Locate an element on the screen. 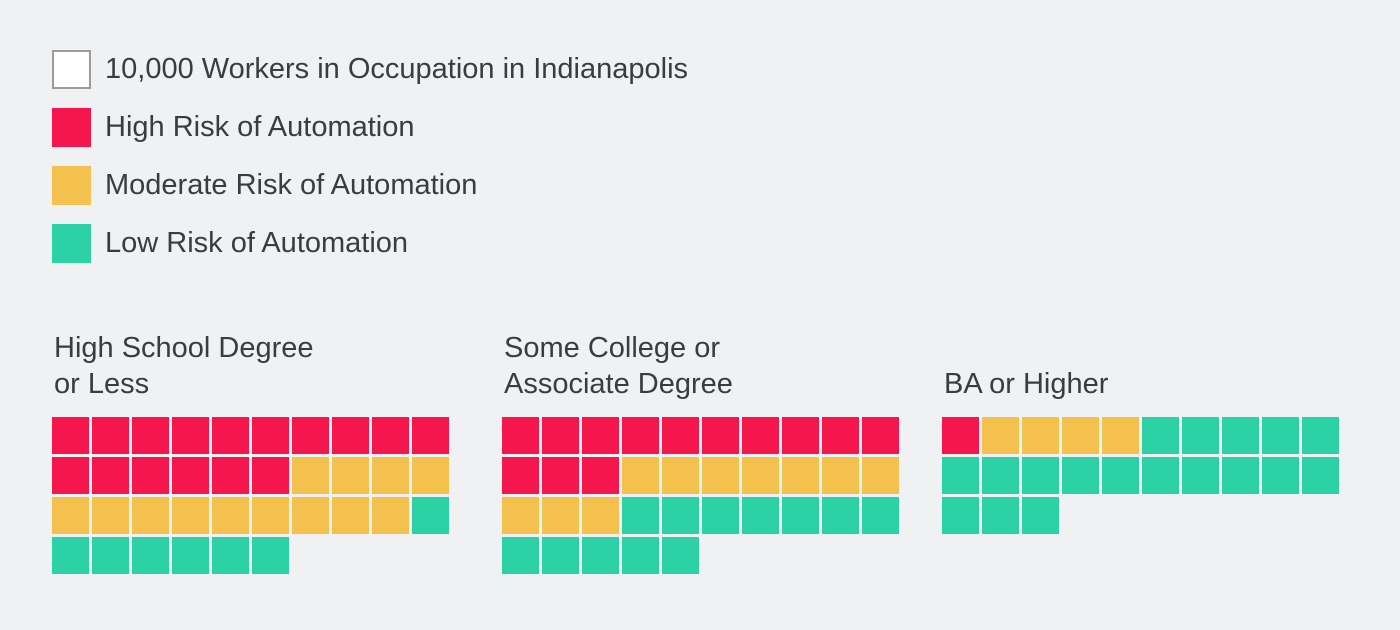 The image size is (1400, 630). group-title-high-school: High School Degree or Less is located at coordinates (184, 366).